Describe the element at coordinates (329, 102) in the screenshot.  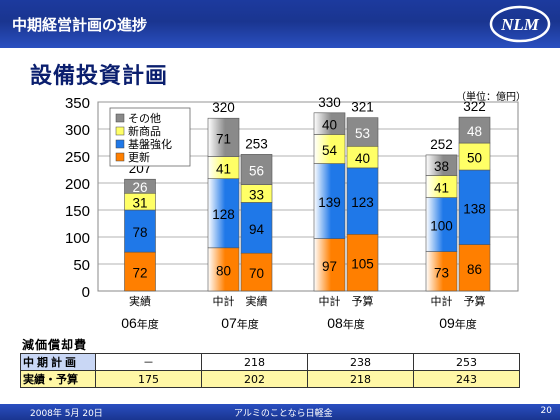
I see `total-label: 330` at that location.